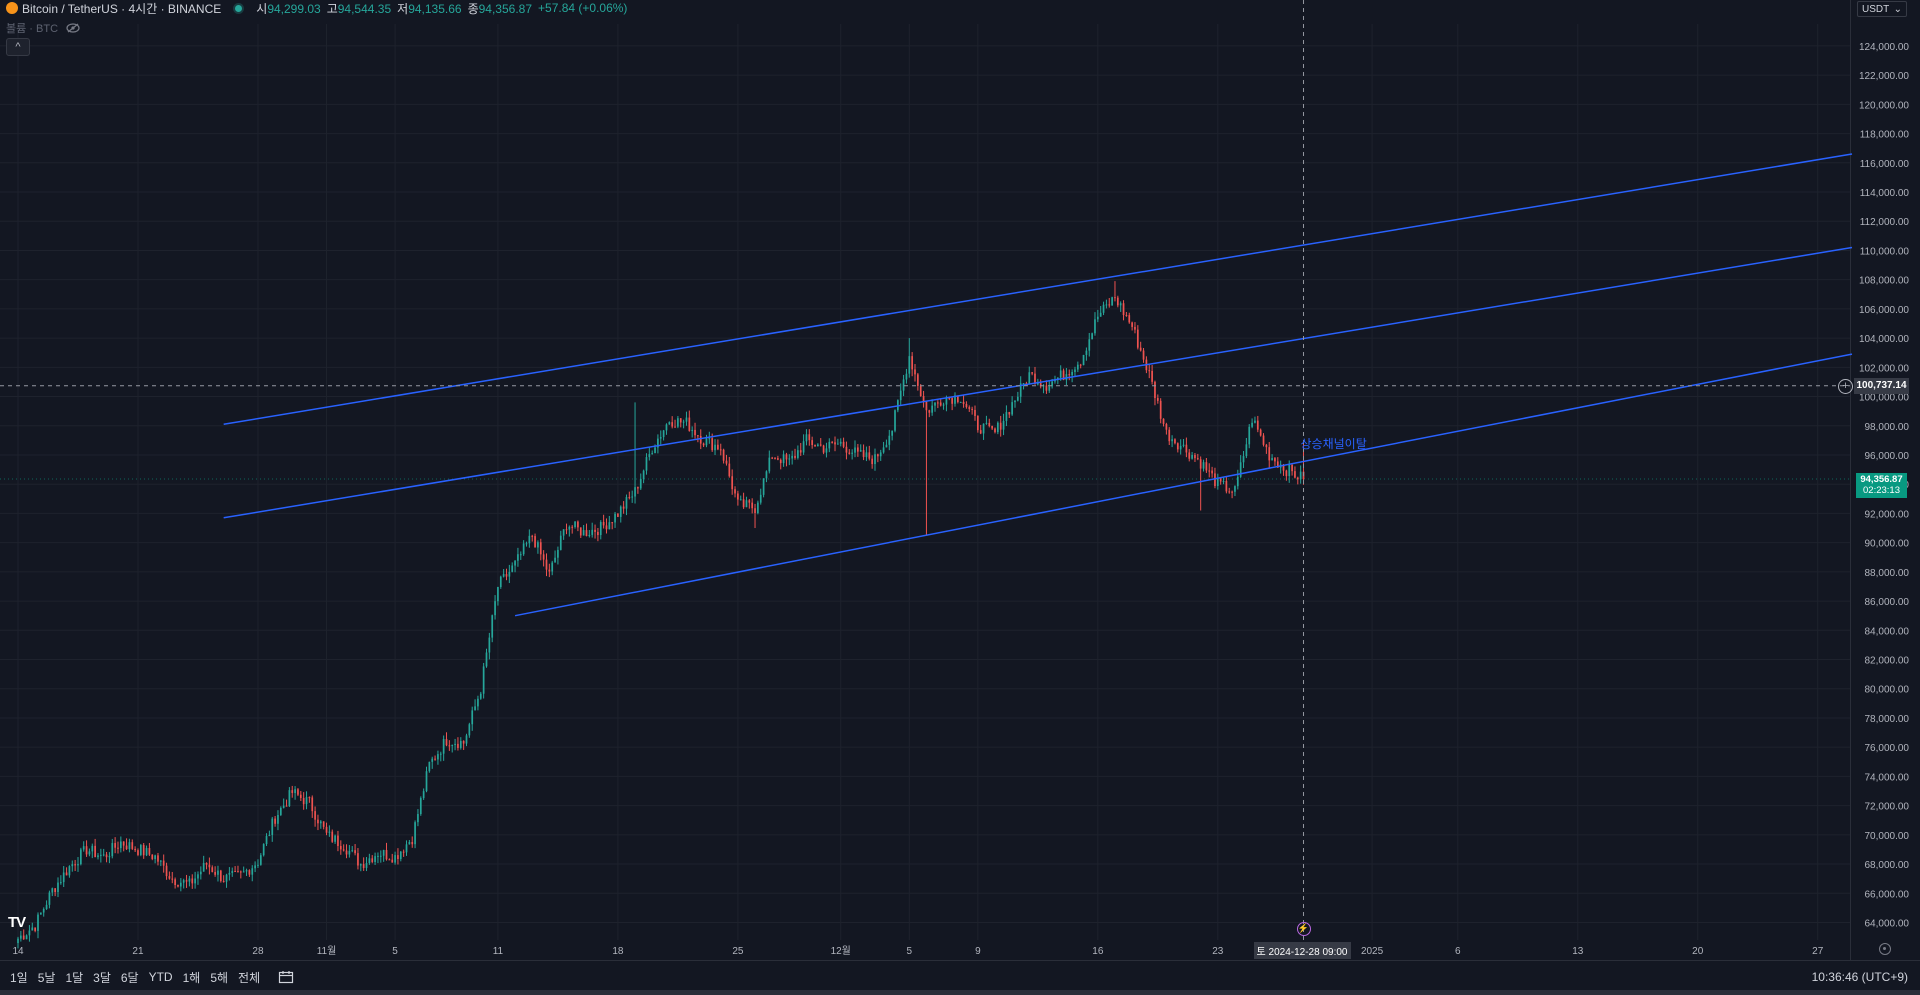 Image resolution: width=1920 pixels, height=995 pixels. I want to click on collapse-legend-button: ^, so click(18, 47).